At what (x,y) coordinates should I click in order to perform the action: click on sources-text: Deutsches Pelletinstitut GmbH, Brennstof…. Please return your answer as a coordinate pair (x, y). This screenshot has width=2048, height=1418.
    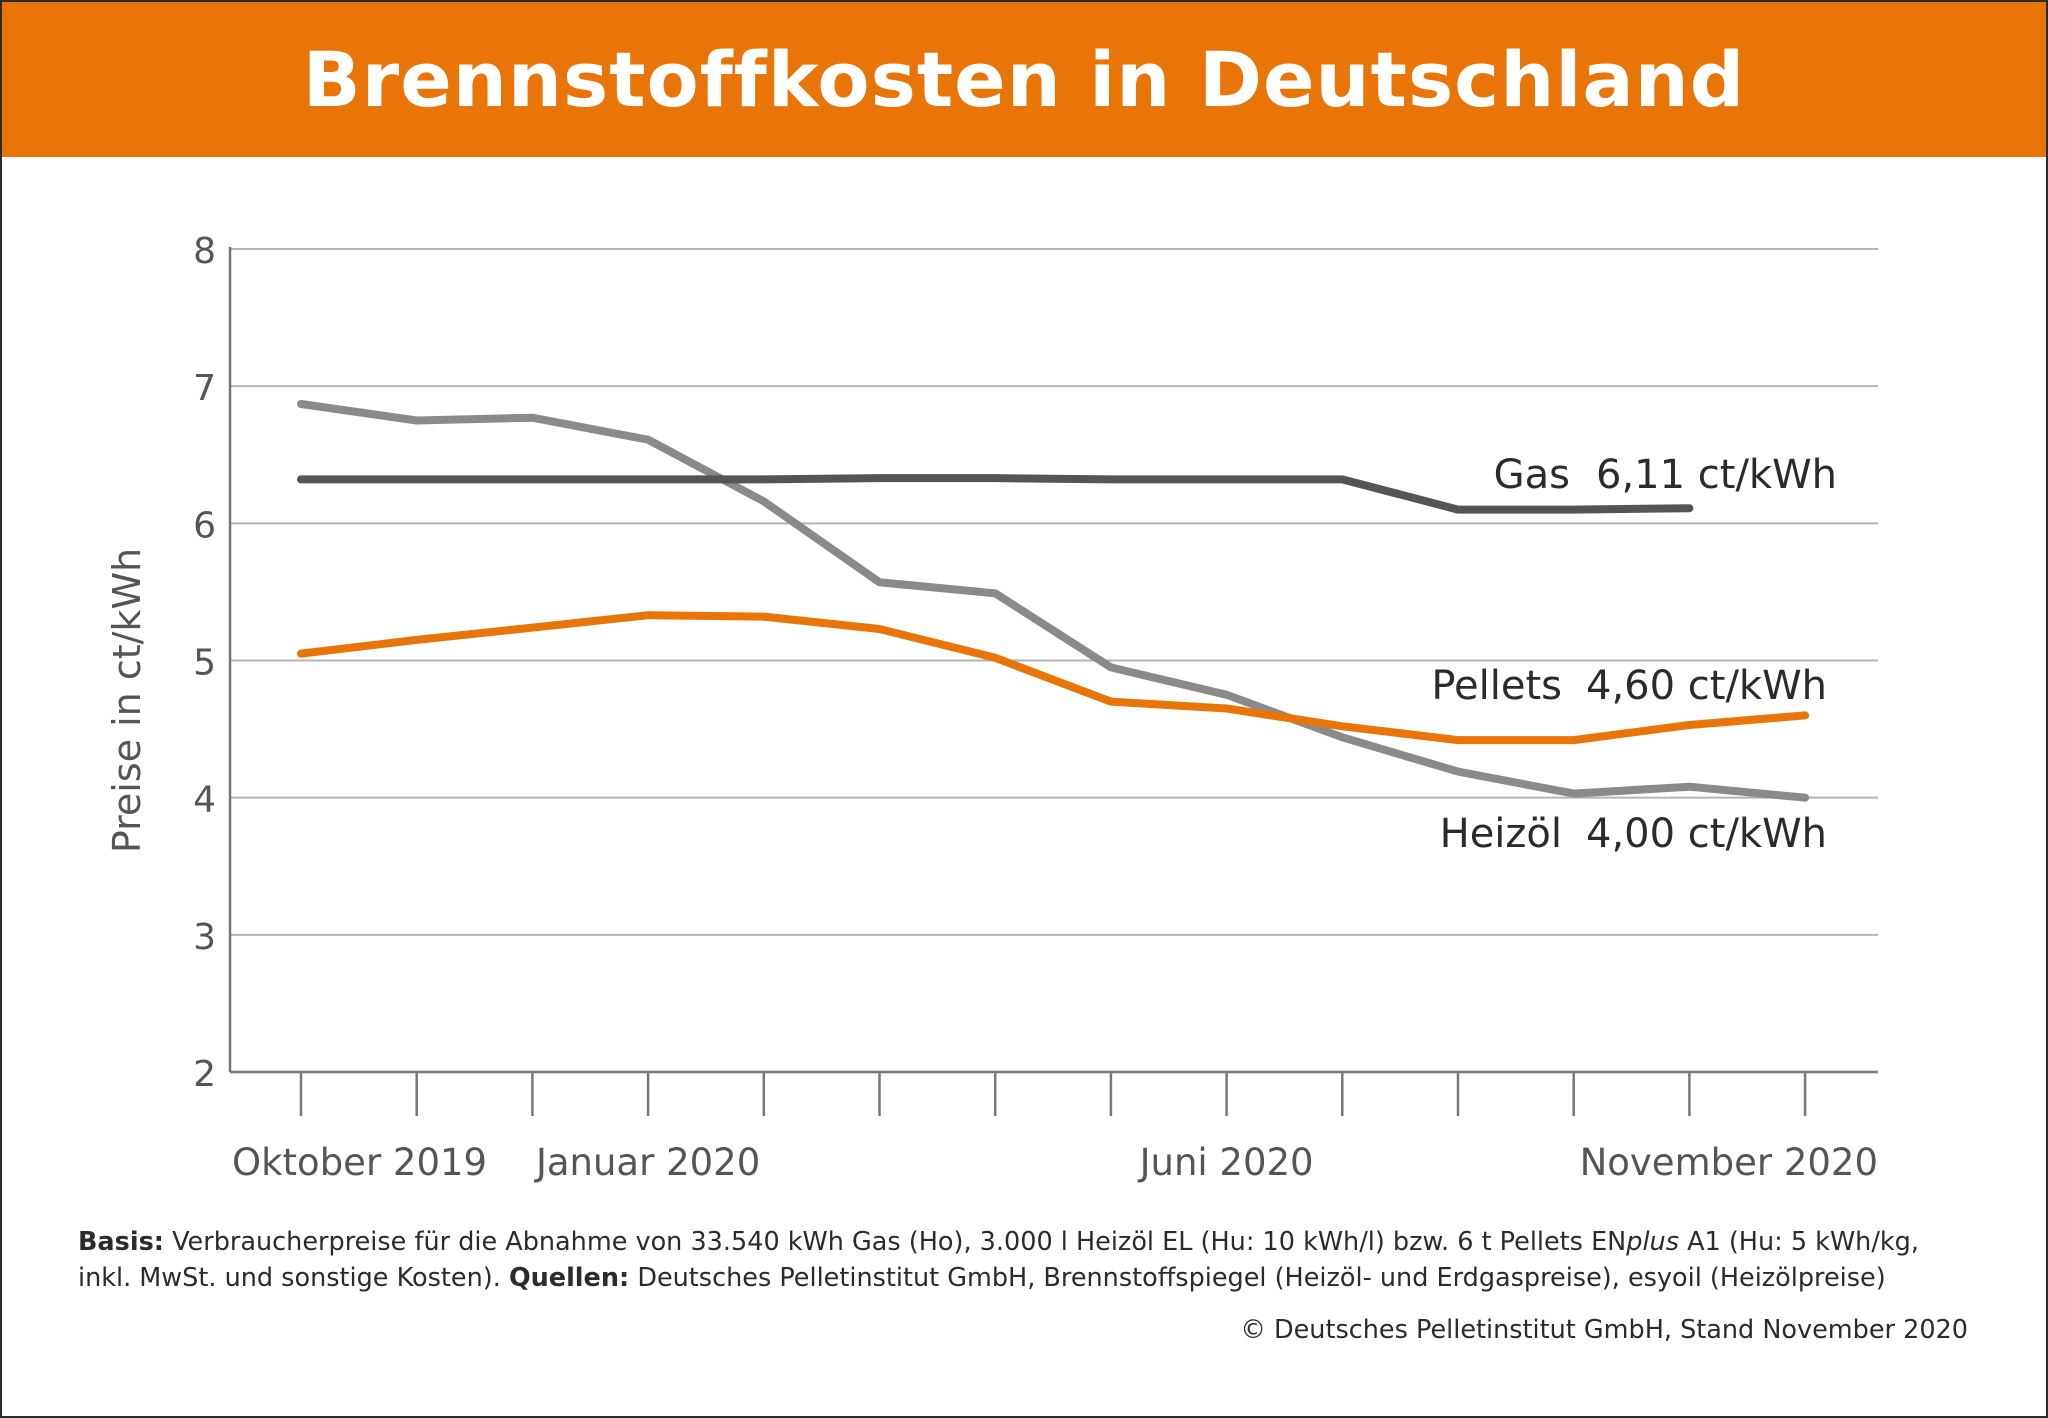
    Looking at the image, I should click on (1261, 1278).